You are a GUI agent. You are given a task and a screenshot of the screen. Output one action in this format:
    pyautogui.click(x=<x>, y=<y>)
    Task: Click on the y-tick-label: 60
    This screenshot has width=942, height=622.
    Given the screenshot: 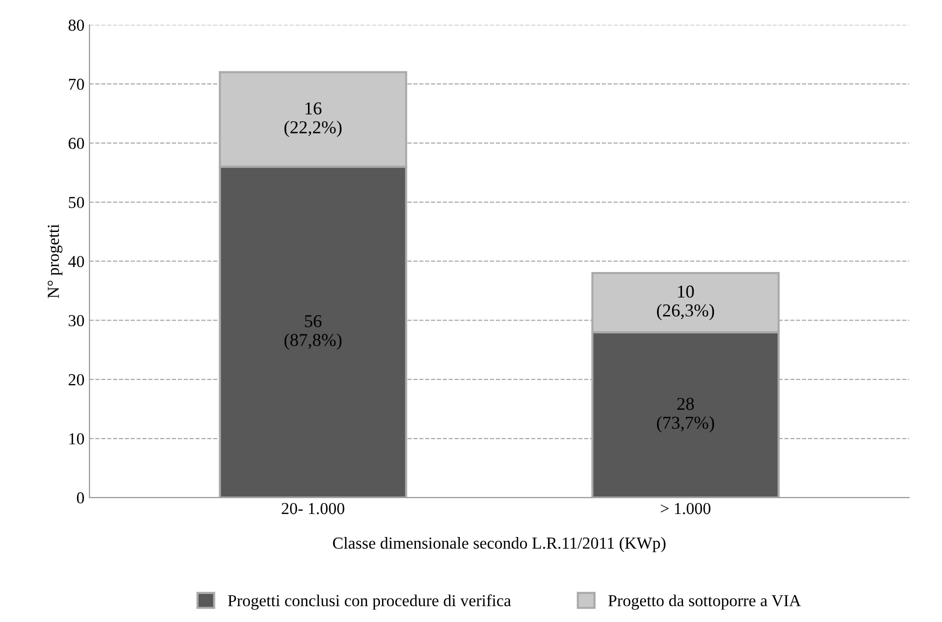 What is the action you would take?
    pyautogui.click(x=76, y=144)
    